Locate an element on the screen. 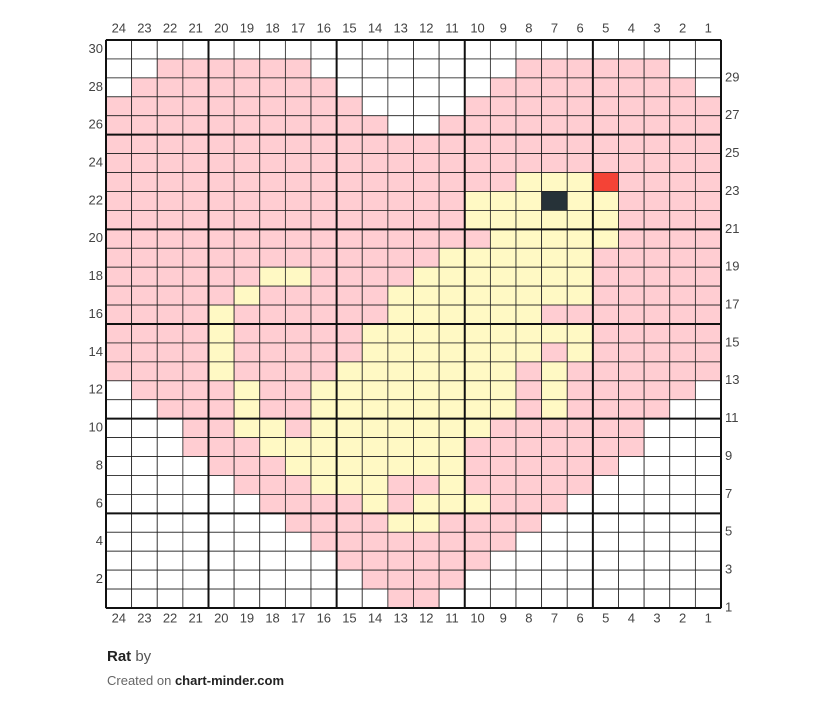  row-label: 29 is located at coordinates (732, 76).